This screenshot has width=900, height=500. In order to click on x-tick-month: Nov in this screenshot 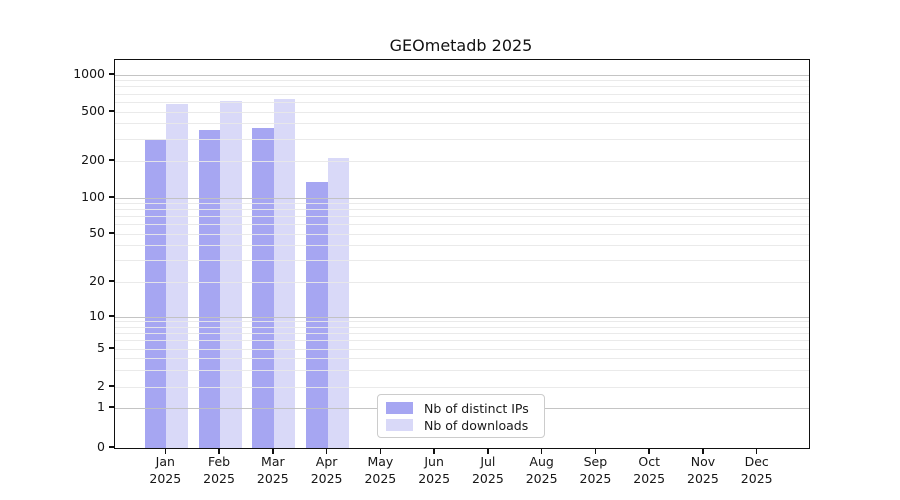, I will do `click(703, 461)`.